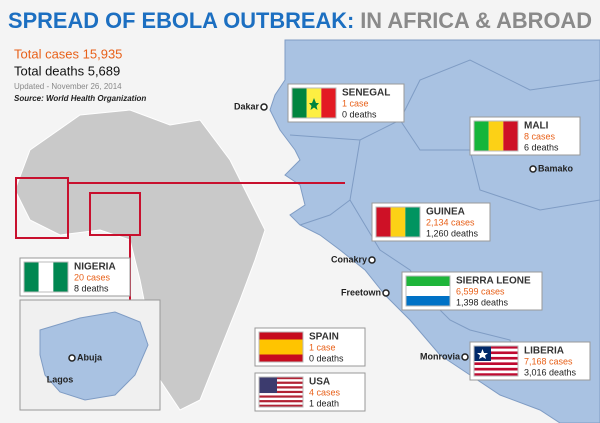 Image resolution: width=600 pixels, height=423 pixels. I want to click on country-cases: 20 cases, so click(92, 277).